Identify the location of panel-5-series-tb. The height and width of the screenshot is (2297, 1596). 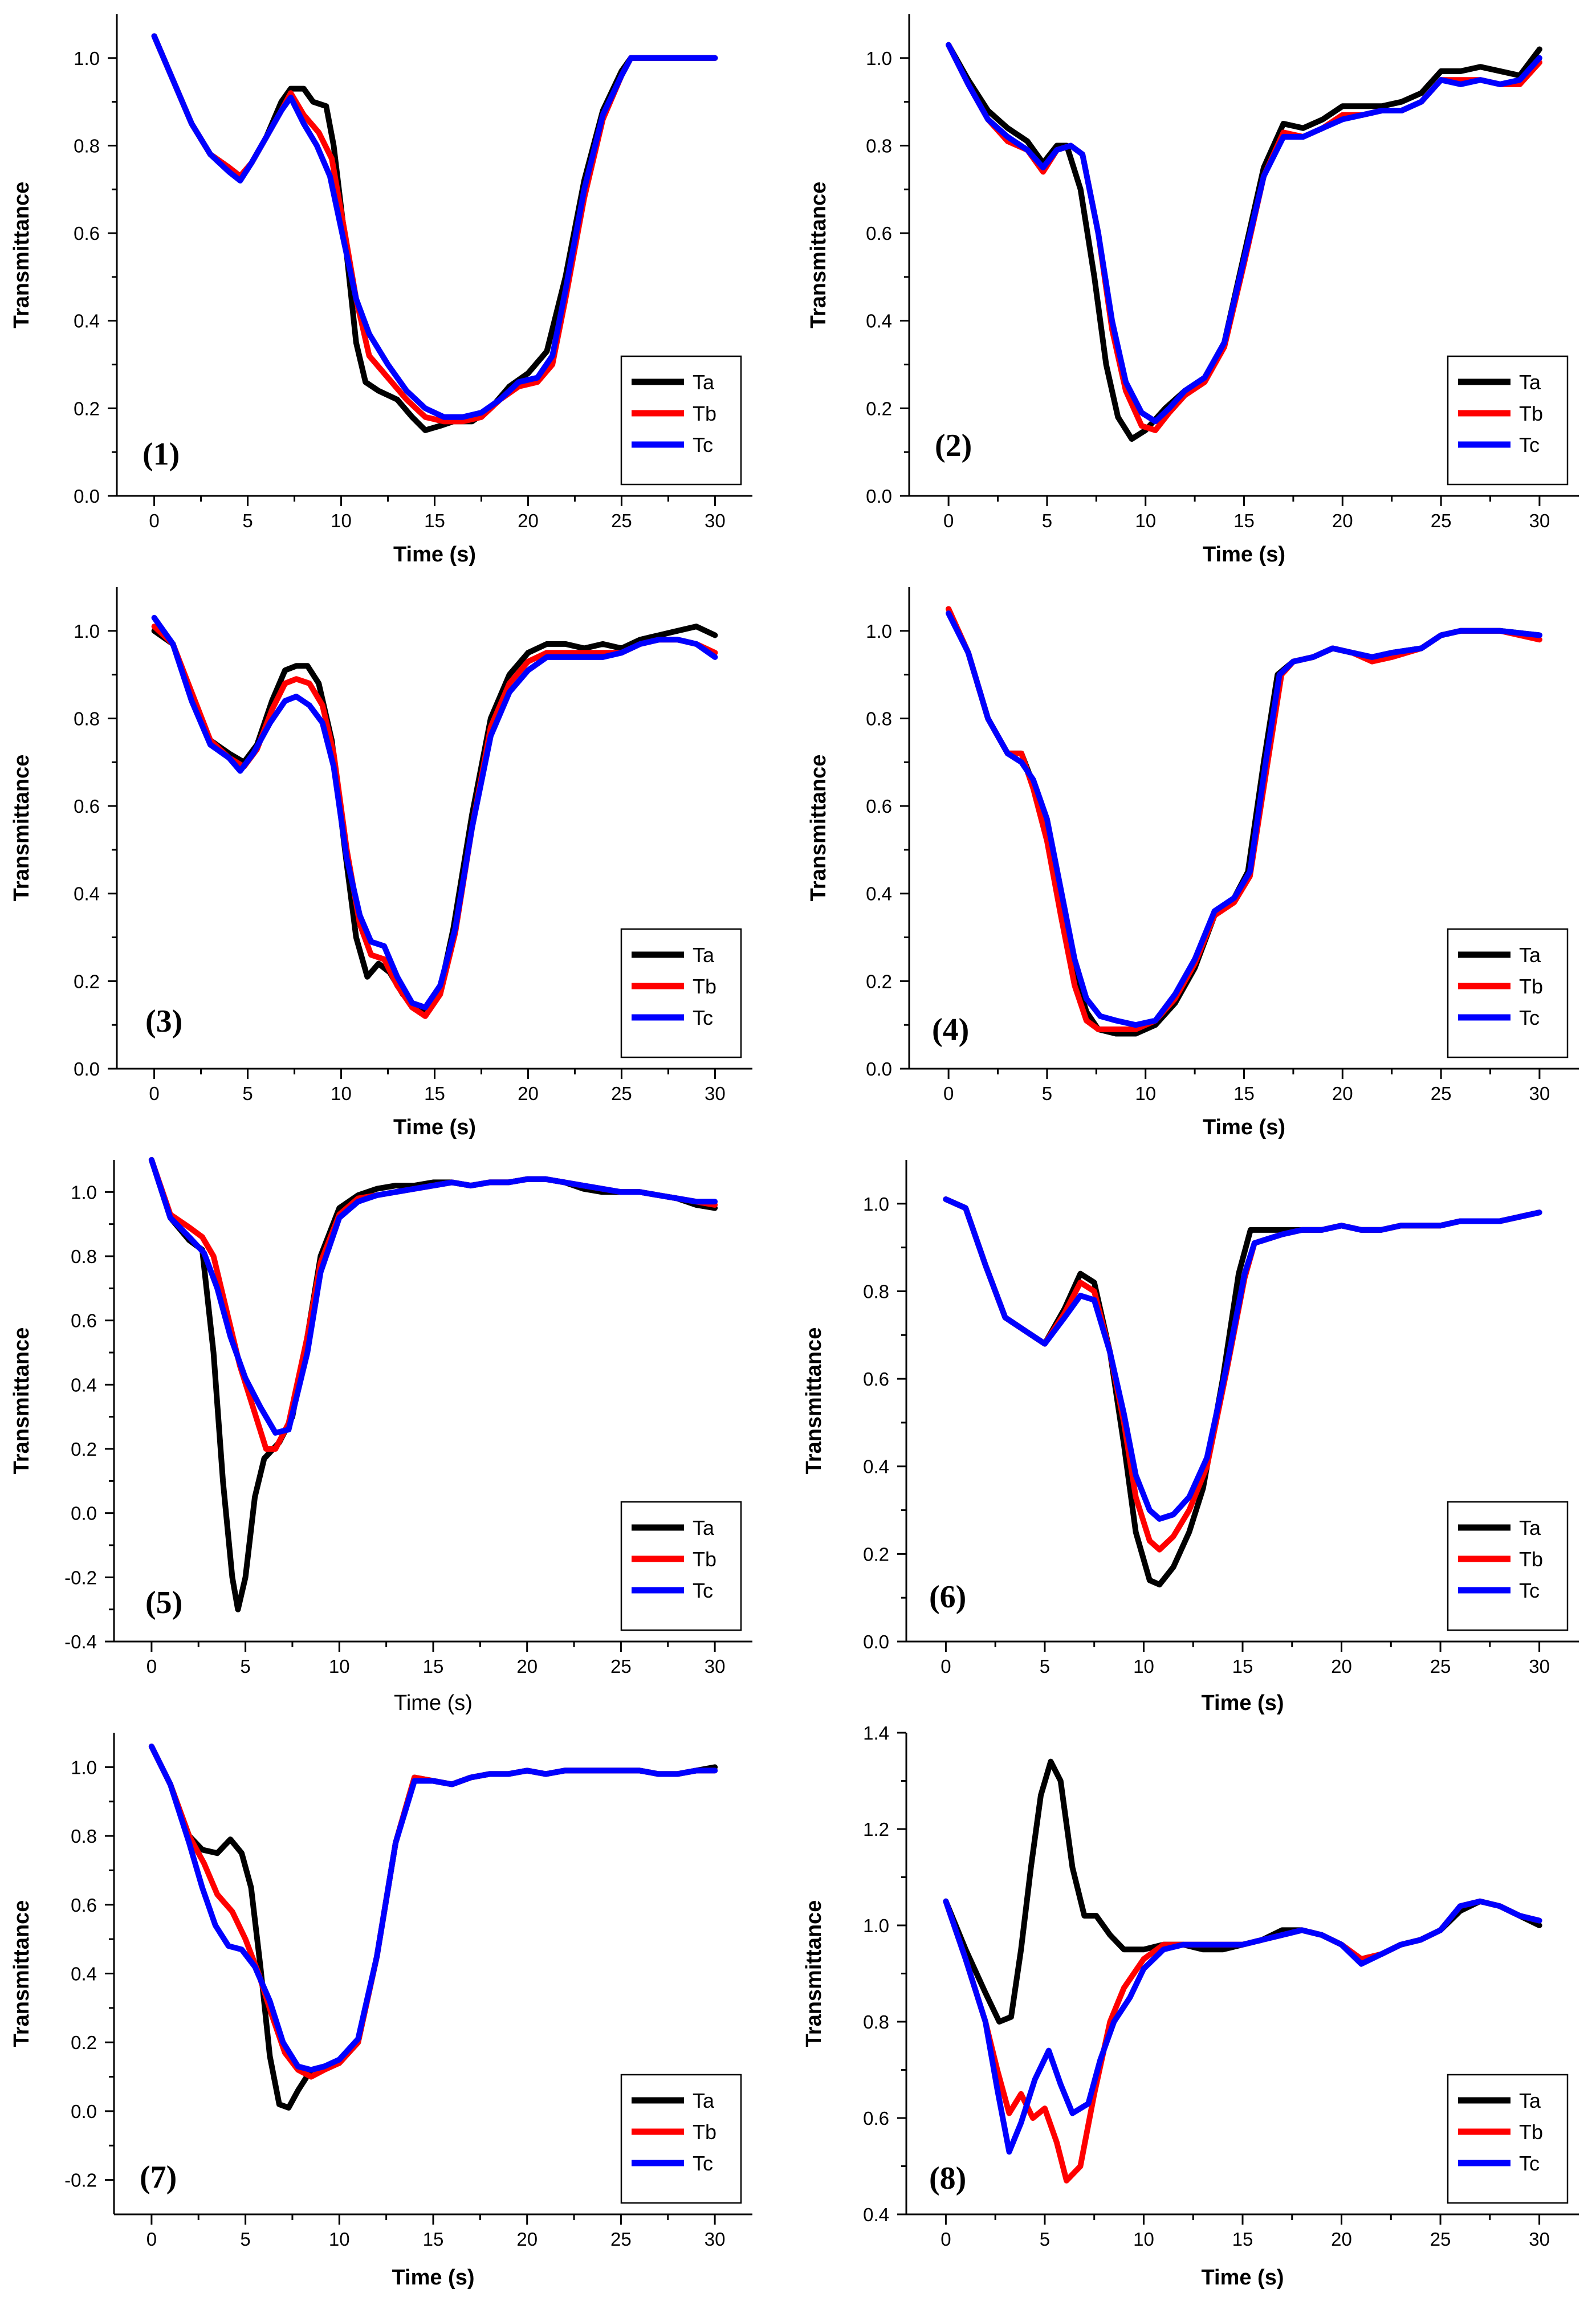
(433, 1305).